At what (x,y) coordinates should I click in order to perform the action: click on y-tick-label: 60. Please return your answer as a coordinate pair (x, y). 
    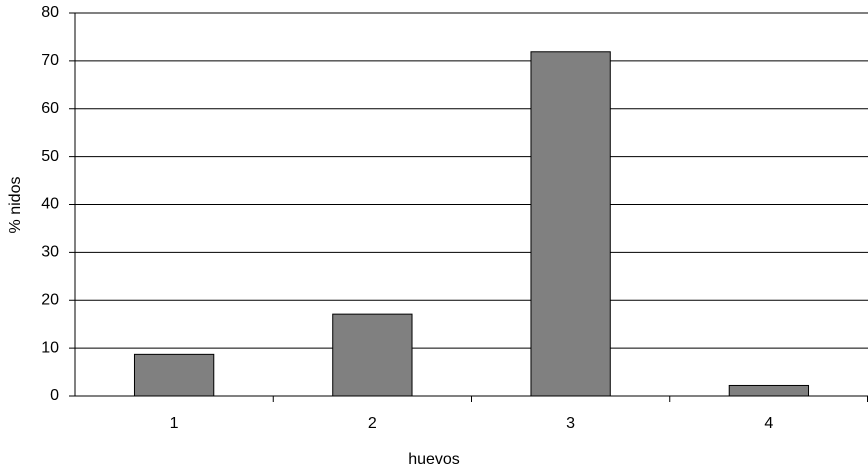
    Looking at the image, I should click on (50, 108).